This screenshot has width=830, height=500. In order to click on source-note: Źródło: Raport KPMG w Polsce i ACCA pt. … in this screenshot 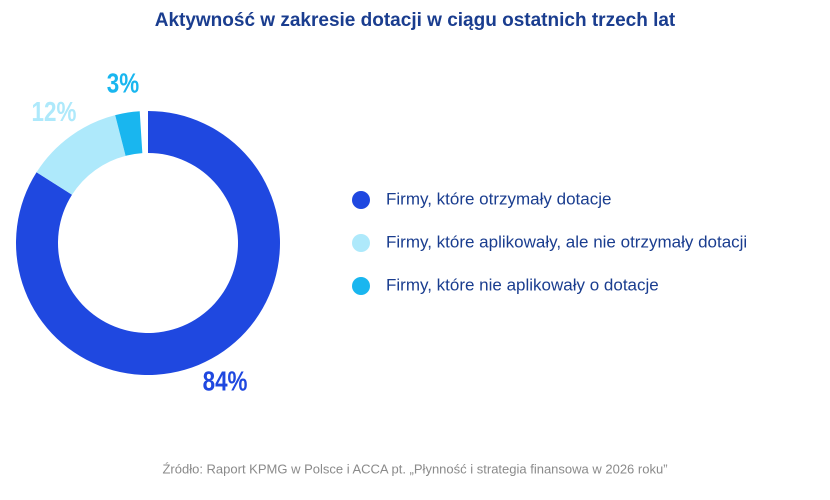, I will do `click(414, 468)`.